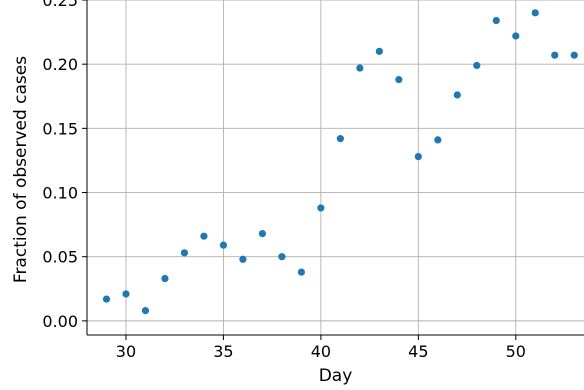 The height and width of the screenshot is (390, 584). What do you see at coordinates (223, 351) in the screenshot?
I see `x-tick-label: 35` at bounding box center [223, 351].